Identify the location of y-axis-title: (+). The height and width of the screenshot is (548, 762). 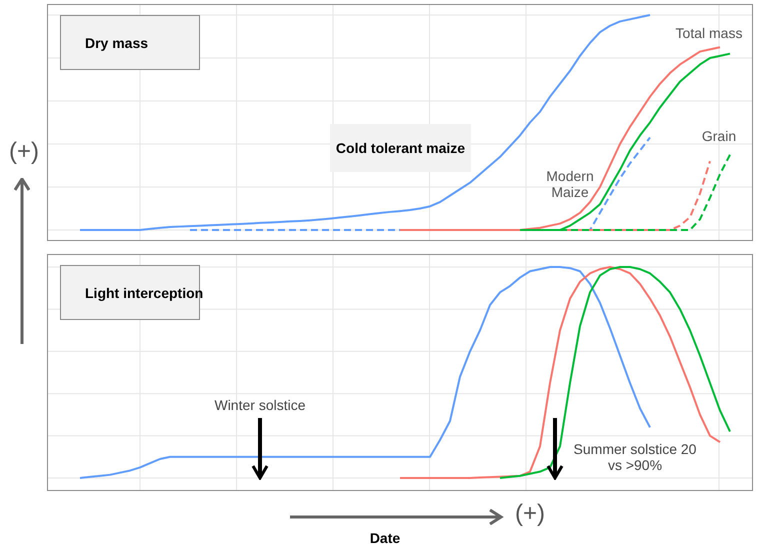
(24, 152).